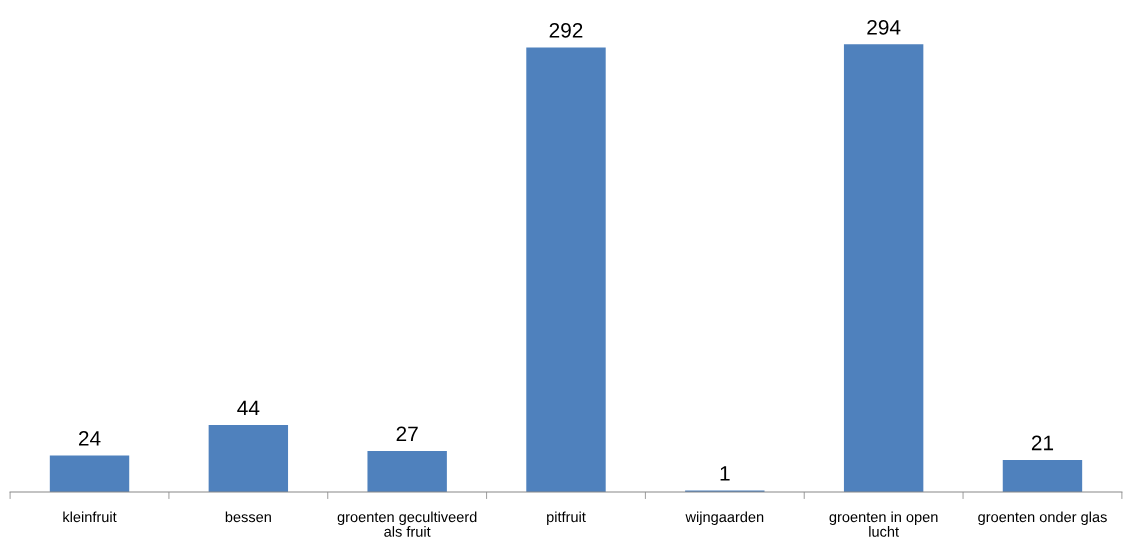  What do you see at coordinates (407, 524) in the screenshot?
I see `x-tick-label: groenten gecultiveerd als fruit` at bounding box center [407, 524].